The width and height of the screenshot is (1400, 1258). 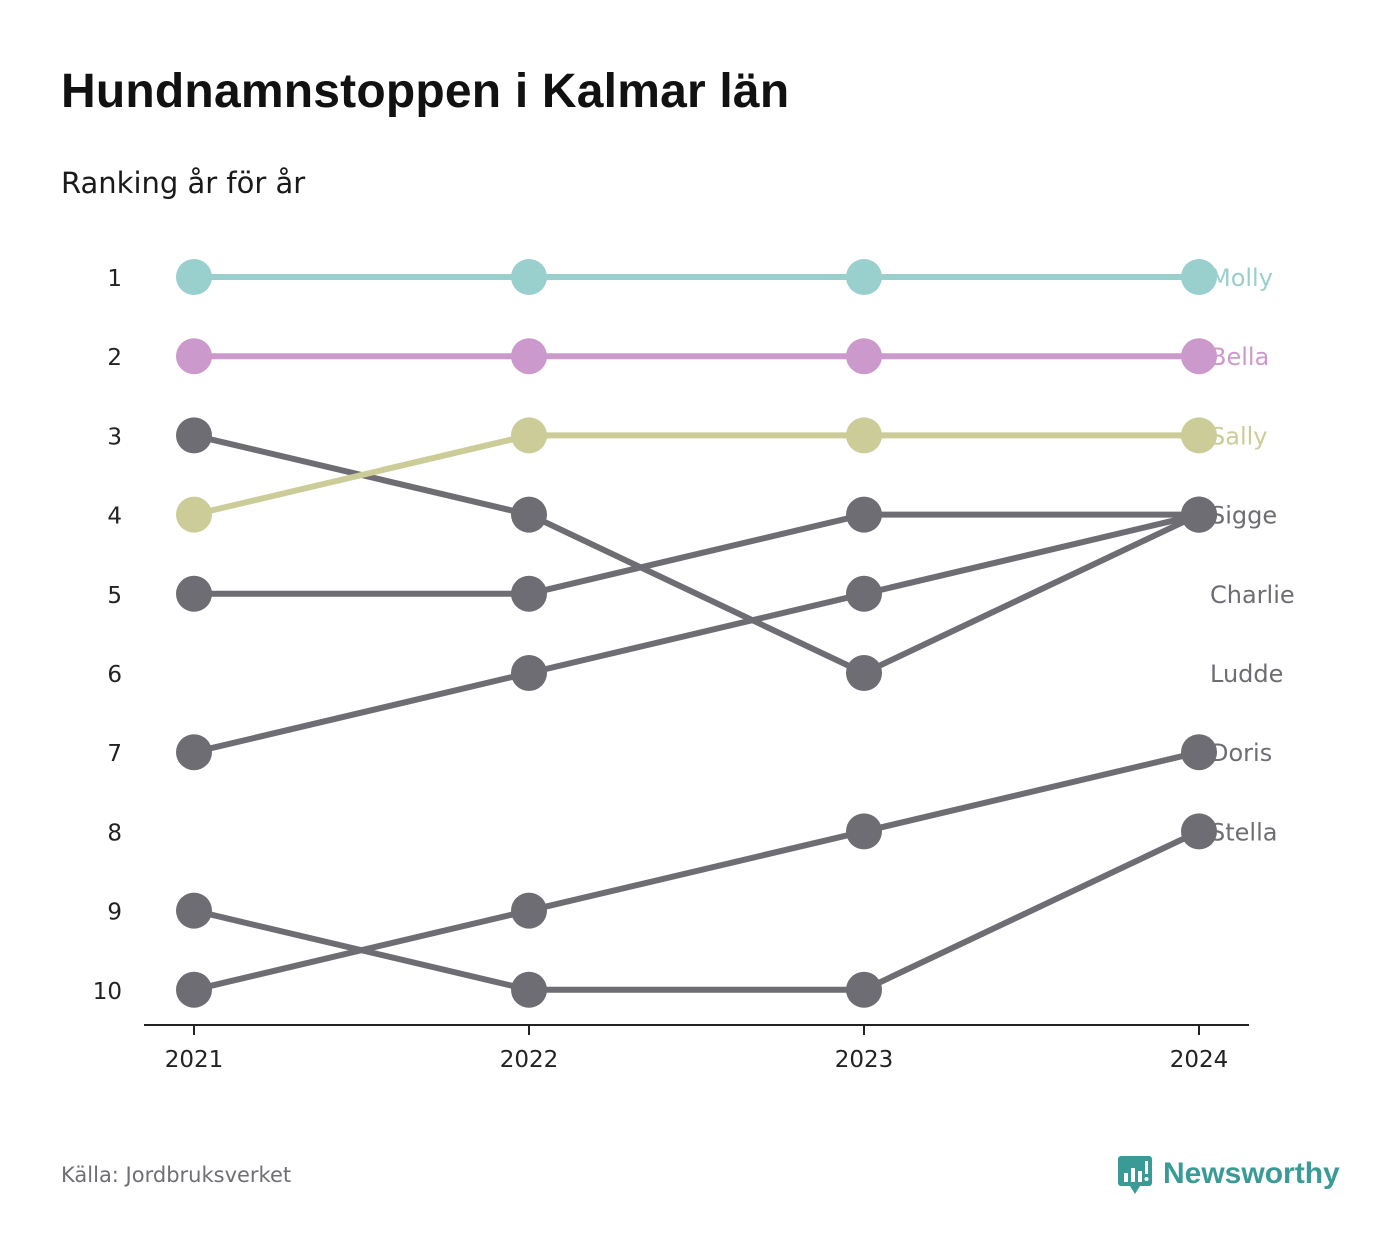 What do you see at coordinates (114, 279) in the screenshot?
I see `y-tick-label: 1` at bounding box center [114, 279].